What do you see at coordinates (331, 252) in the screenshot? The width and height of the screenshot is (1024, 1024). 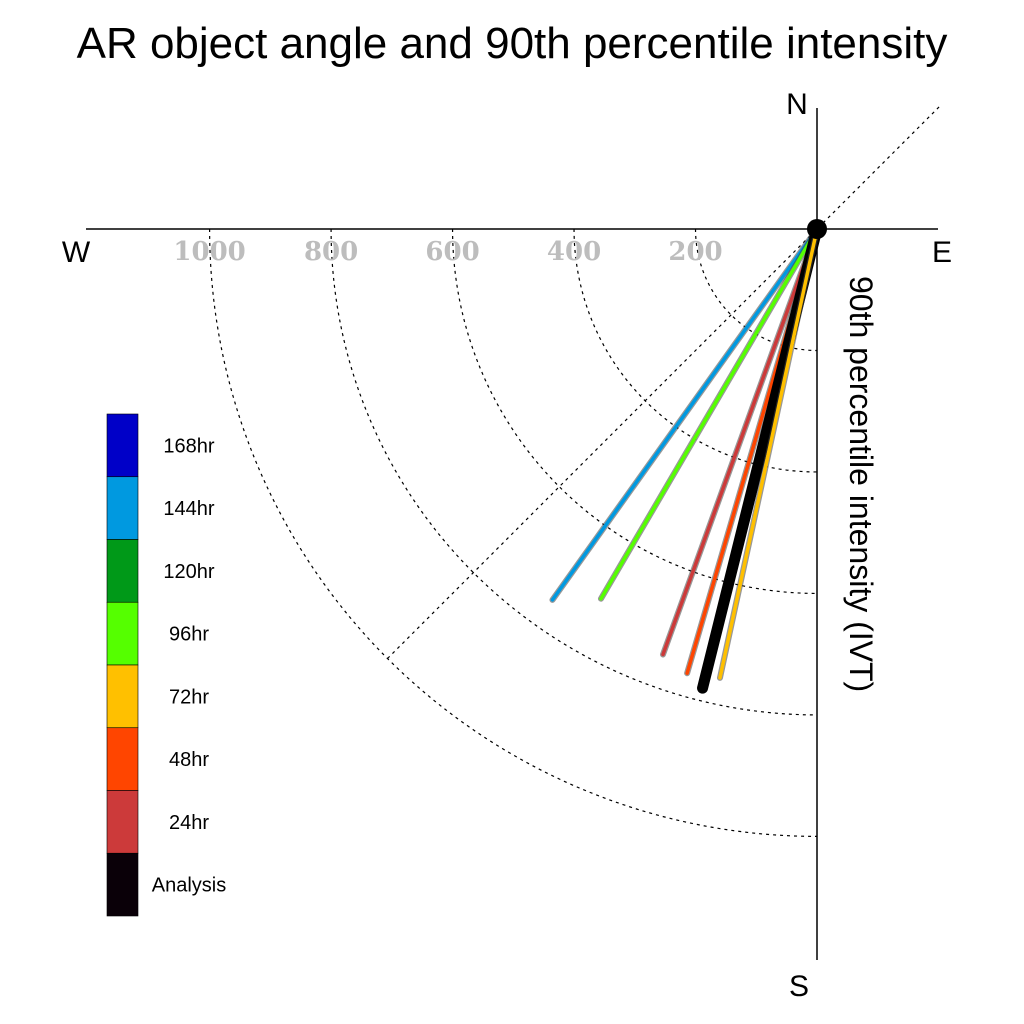 I see `tick-label: 800` at bounding box center [331, 252].